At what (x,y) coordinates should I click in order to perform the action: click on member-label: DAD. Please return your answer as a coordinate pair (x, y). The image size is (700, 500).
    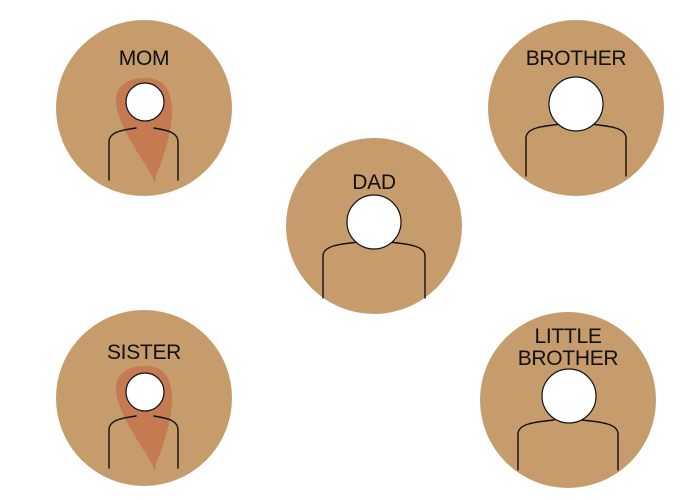
    Looking at the image, I should click on (374, 182).